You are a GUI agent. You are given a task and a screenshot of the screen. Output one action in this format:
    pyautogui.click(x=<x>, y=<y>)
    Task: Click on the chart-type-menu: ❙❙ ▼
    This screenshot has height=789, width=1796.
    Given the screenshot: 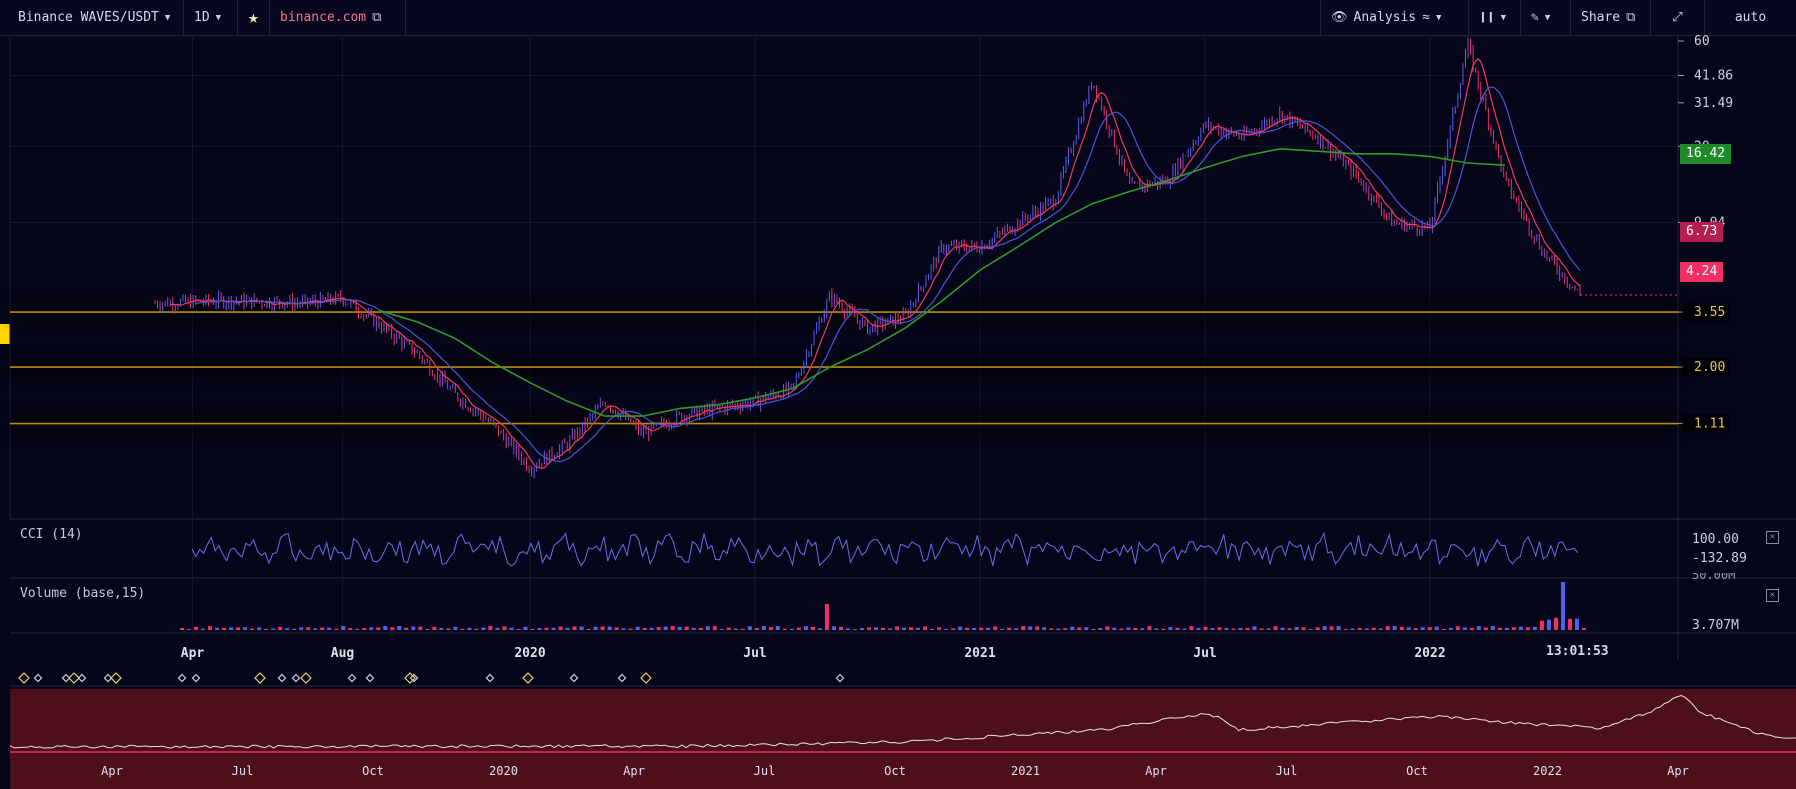 What is the action you would take?
    pyautogui.click(x=1494, y=17)
    